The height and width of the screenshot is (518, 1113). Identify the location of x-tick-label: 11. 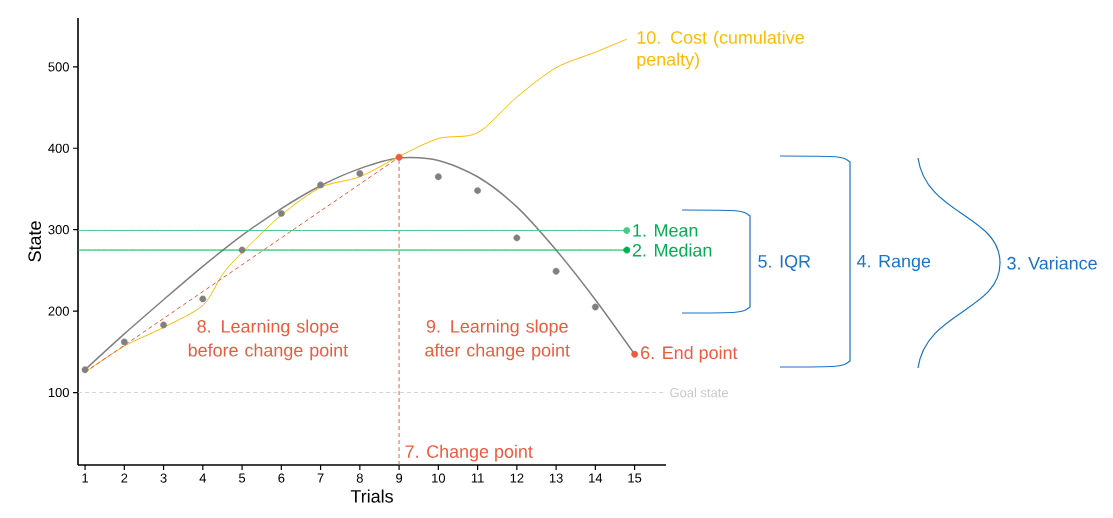
(477, 478).